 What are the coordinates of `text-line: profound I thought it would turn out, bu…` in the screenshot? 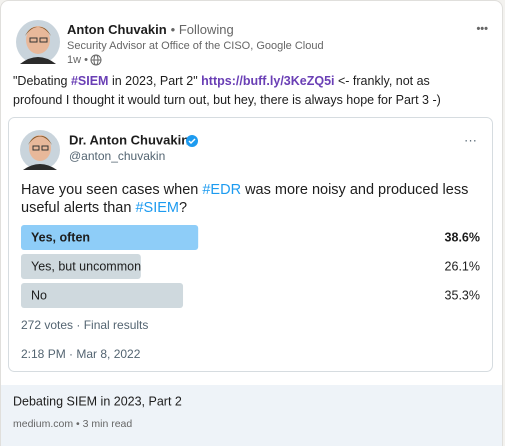 It's located at (227, 100).